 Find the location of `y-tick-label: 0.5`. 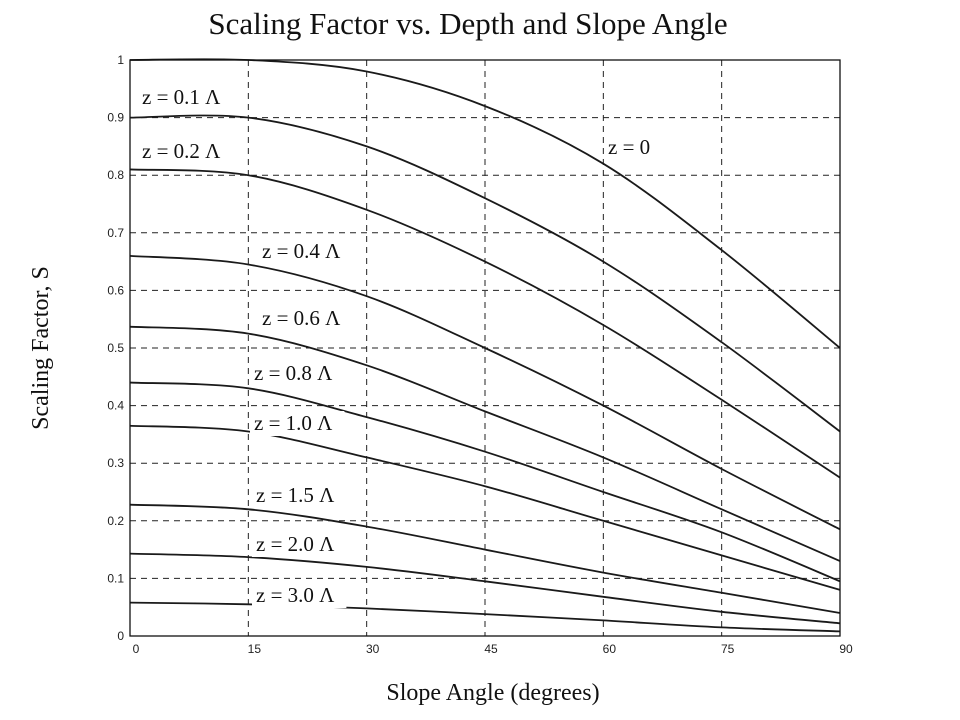

y-tick-label: 0.5 is located at coordinates (115, 348).